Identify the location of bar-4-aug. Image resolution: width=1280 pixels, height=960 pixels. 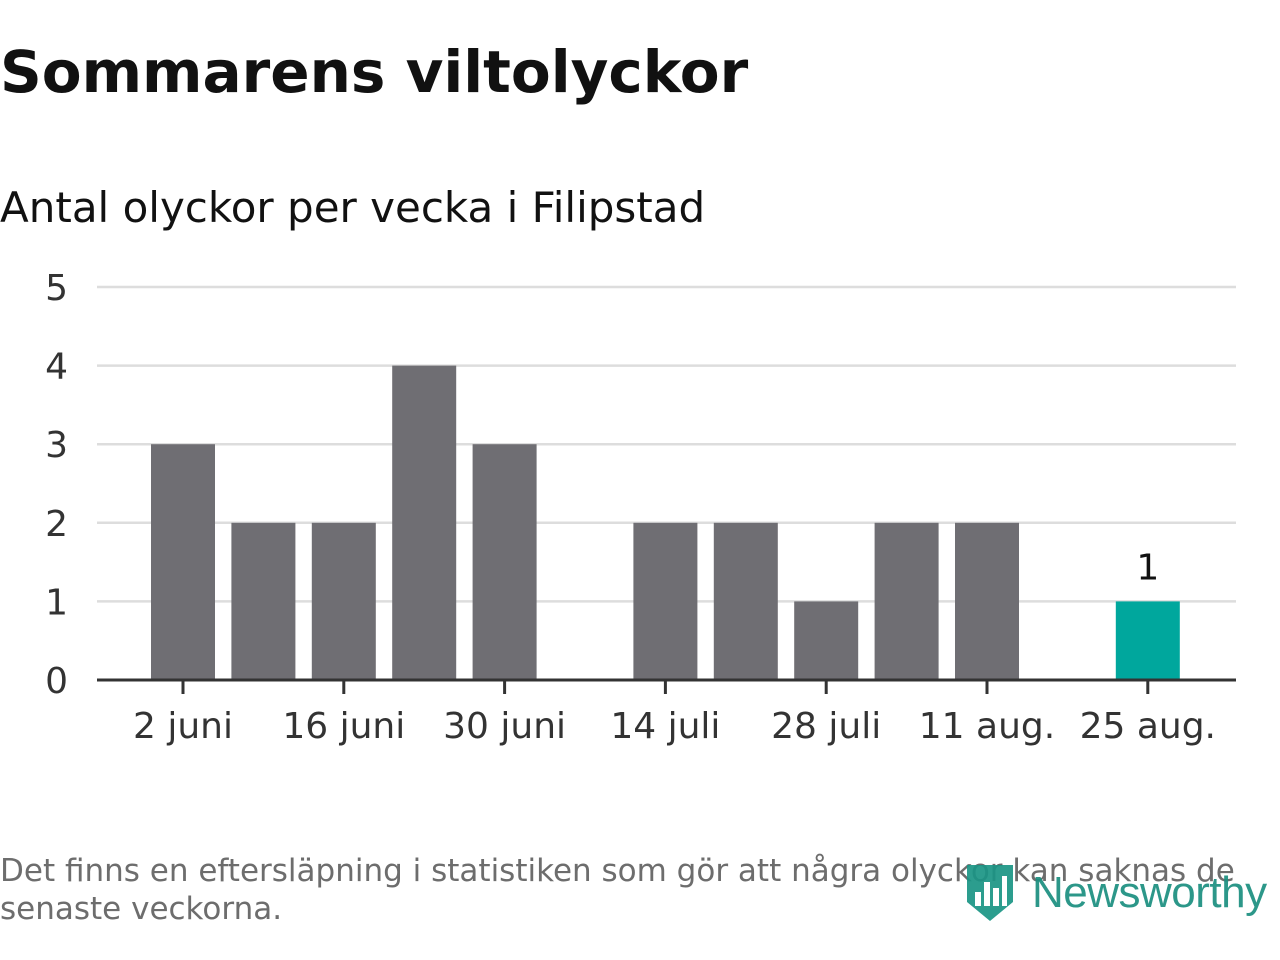
(906, 601).